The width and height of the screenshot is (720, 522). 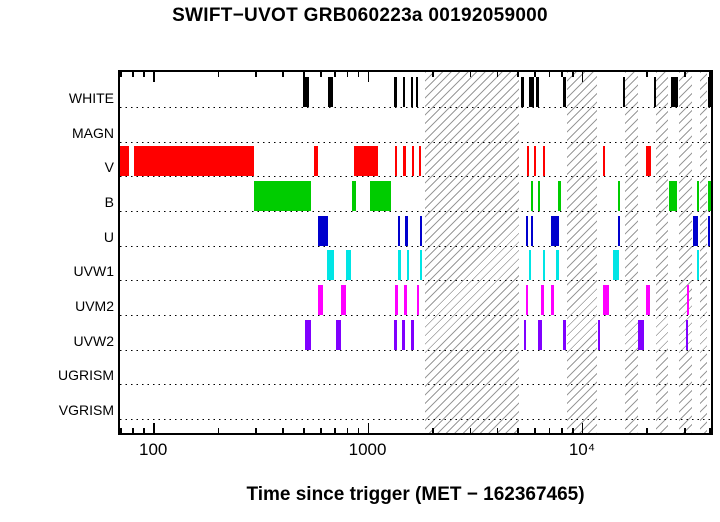 What do you see at coordinates (86, 410) in the screenshot?
I see `filter-label: VGRISM` at bounding box center [86, 410].